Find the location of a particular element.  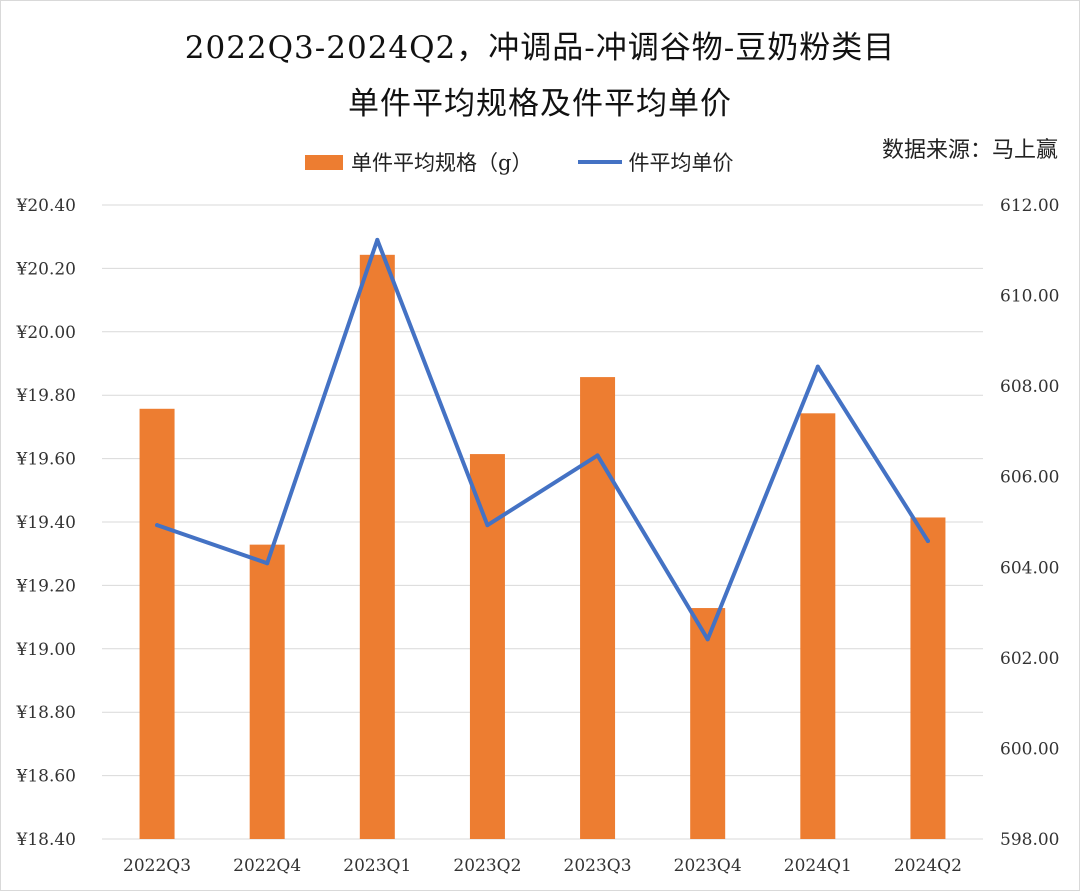

left-axis-tick-label: ¥18.60 is located at coordinates (46, 777).